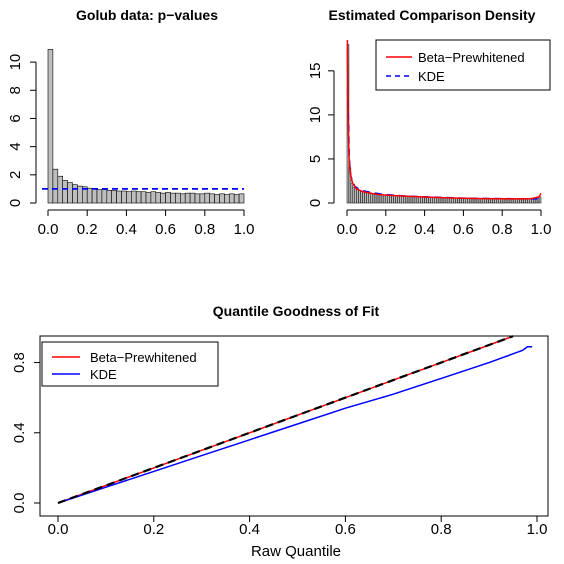 The image size is (564, 564). What do you see at coordinates (103, 374) in the screenshot?
I see `legend-label-kde: KDE` at bounding box center [103, 374].